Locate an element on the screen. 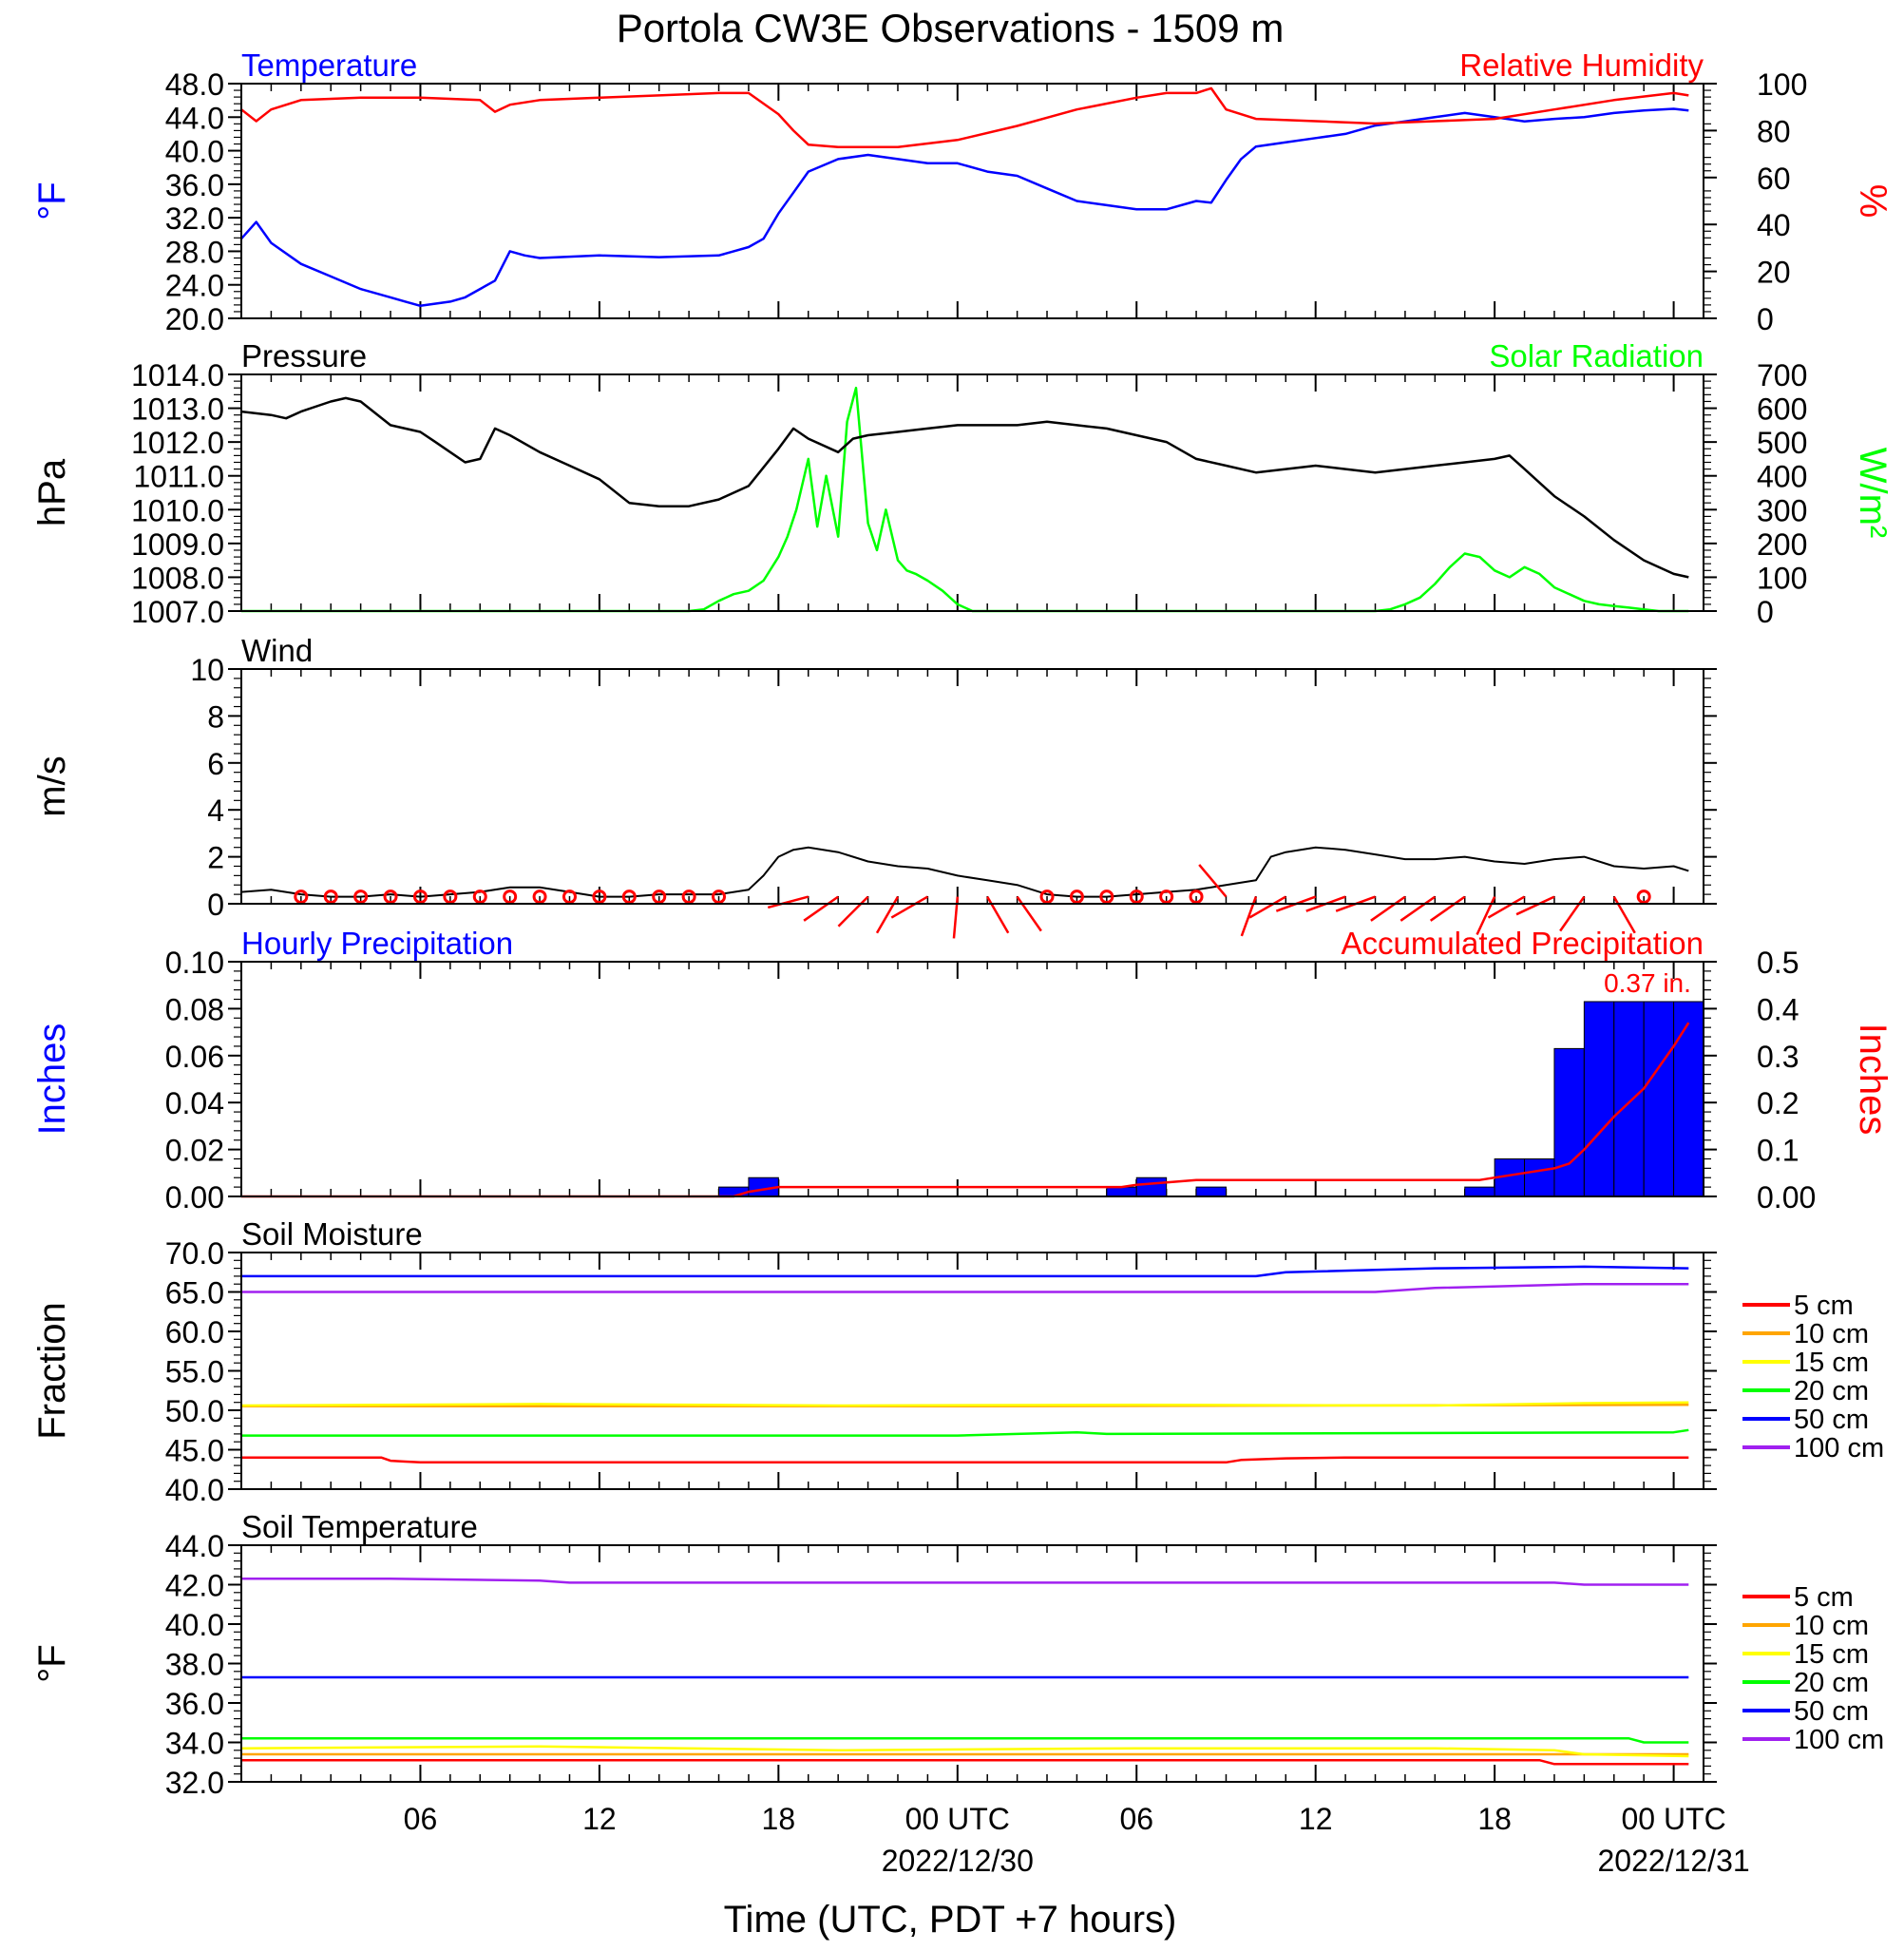  panel-title-left: Pressure is located at coordinates (304, 356).